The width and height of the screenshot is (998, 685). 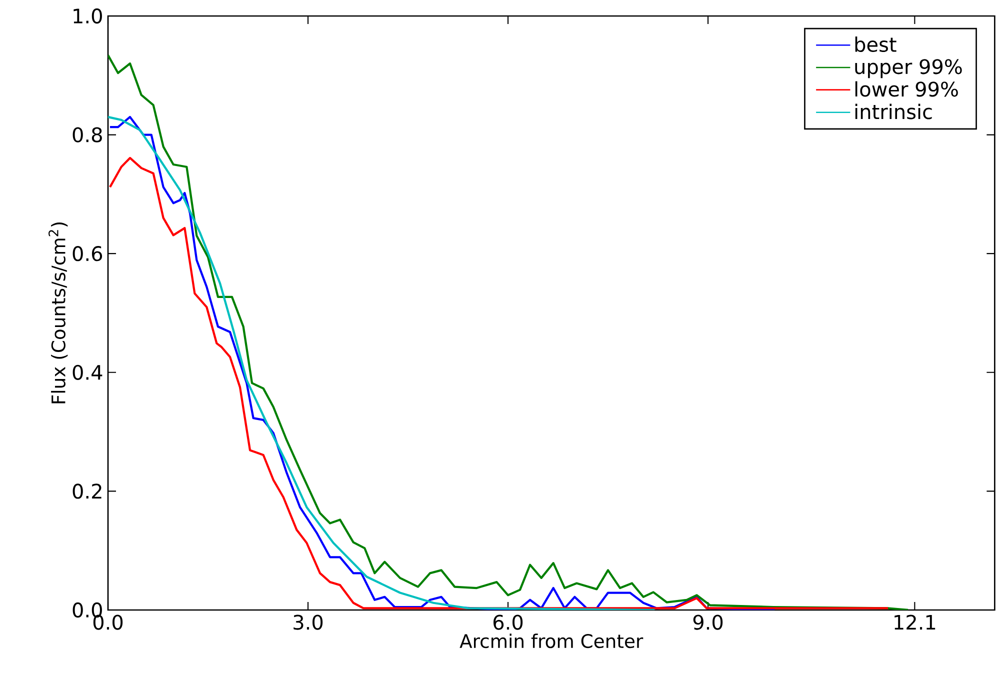 What do you see at coordinates (893, 112) in the screenshot?
I see `legend-label: intrinsic` at bounding box center [893, 112].